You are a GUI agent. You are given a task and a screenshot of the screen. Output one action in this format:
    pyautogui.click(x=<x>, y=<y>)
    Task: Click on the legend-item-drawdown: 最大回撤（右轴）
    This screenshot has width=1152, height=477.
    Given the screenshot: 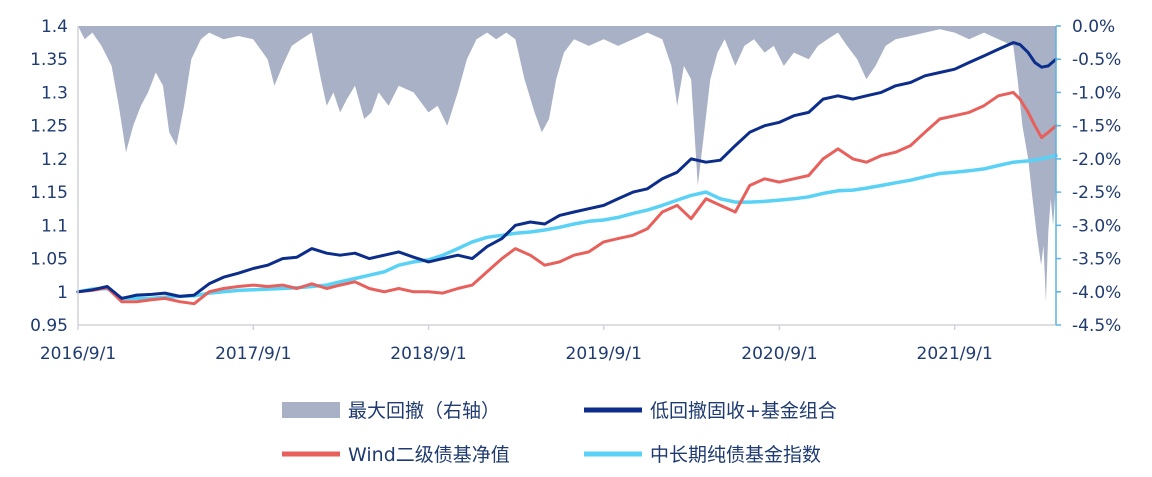 What is the action you would take?
    pyautogui.click(x=391, y=411)
    